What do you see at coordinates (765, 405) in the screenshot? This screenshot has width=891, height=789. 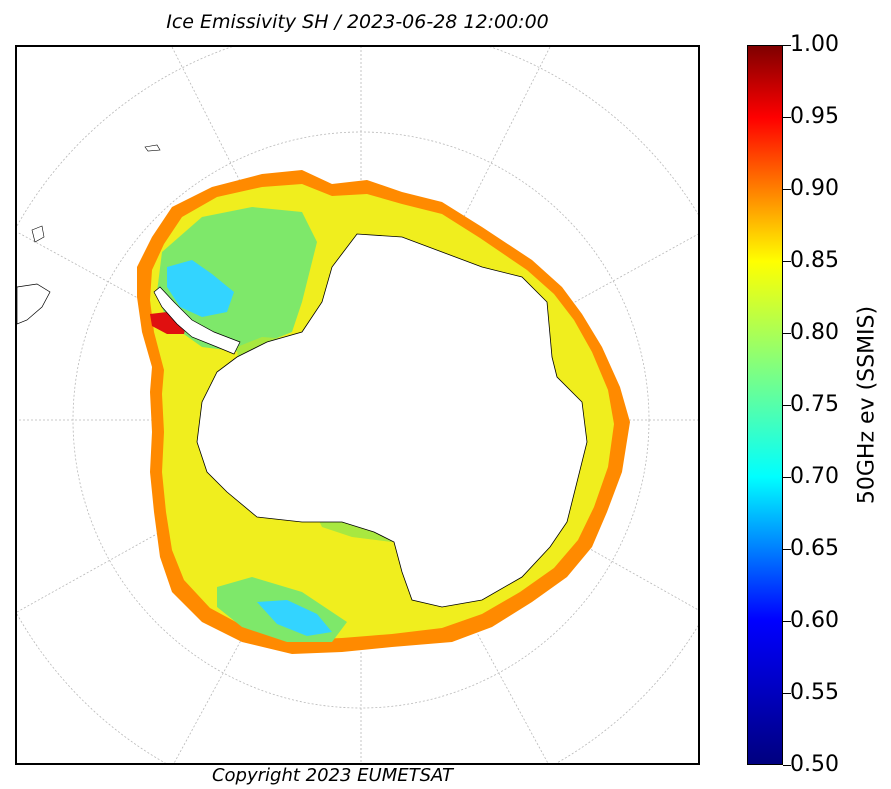 I see `colorbar` at bounding box center [765, 405].